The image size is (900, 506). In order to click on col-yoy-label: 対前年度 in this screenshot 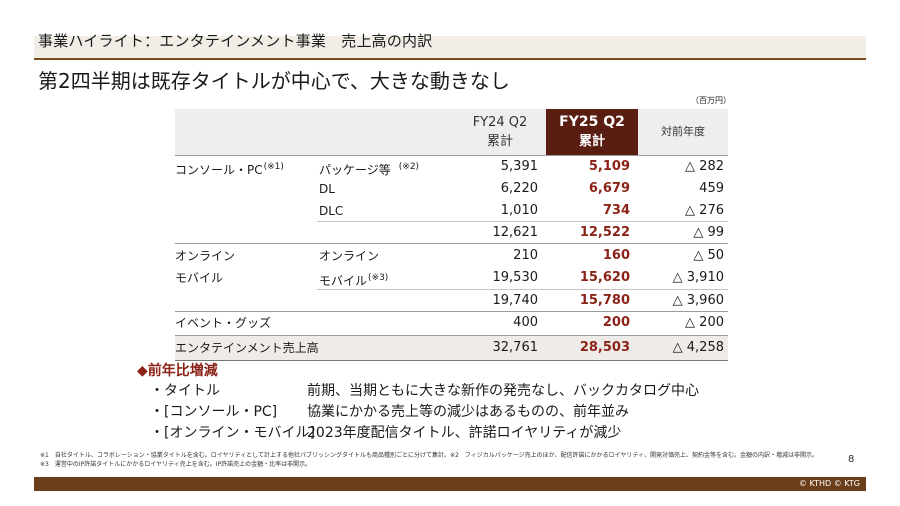, I will do `click(683, 131)`.